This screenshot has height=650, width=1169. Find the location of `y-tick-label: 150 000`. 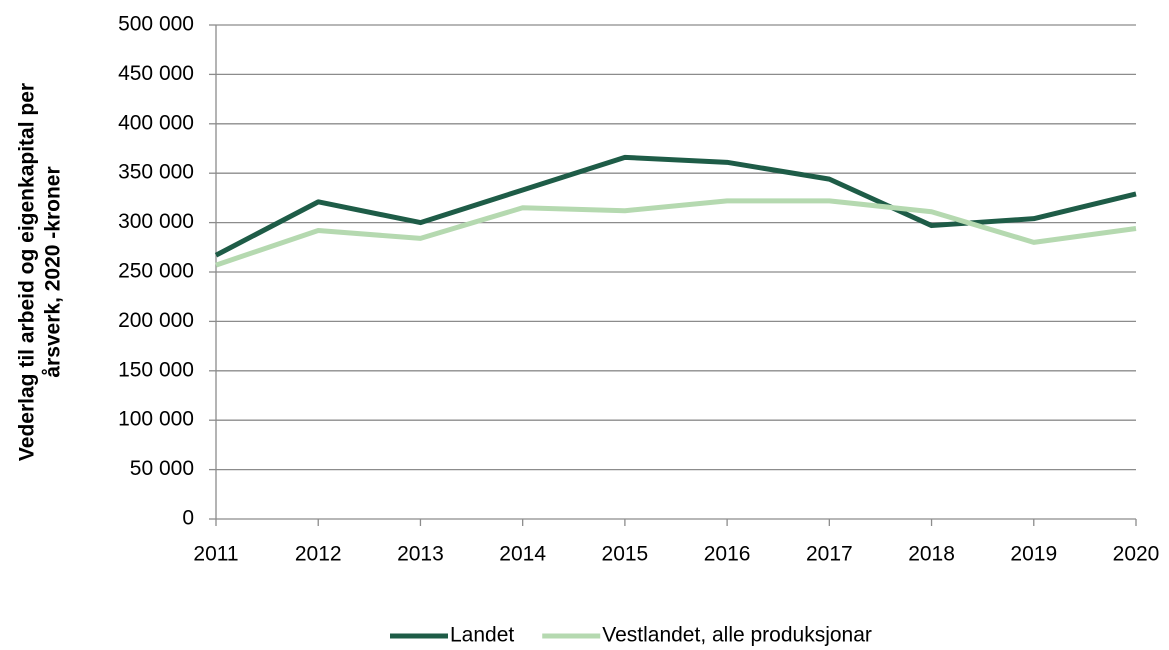

y-tick-label: 150 000 is located at coordinates (156, 369).